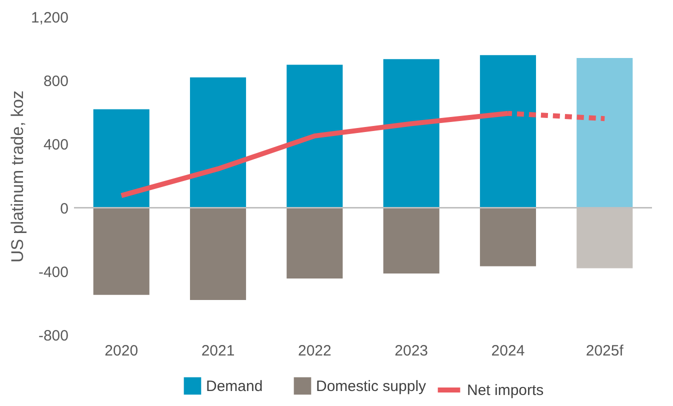 The height and width of the screenshot is (406, 673). What do you see at coordinates (371, 386) in the screenshot?
I see `legend-label: Domestic supply` at bounding box center [371, 386].